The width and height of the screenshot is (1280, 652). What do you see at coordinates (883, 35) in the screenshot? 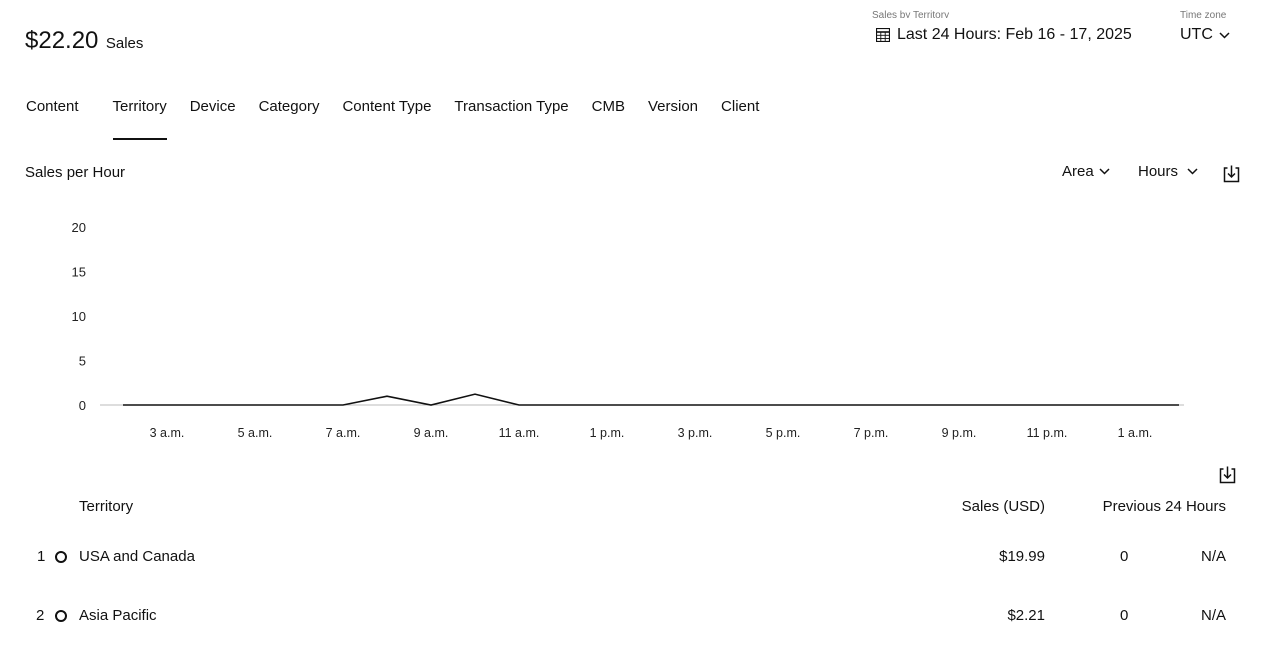
I see `calendar-icon` at bounding box center [883, 35].